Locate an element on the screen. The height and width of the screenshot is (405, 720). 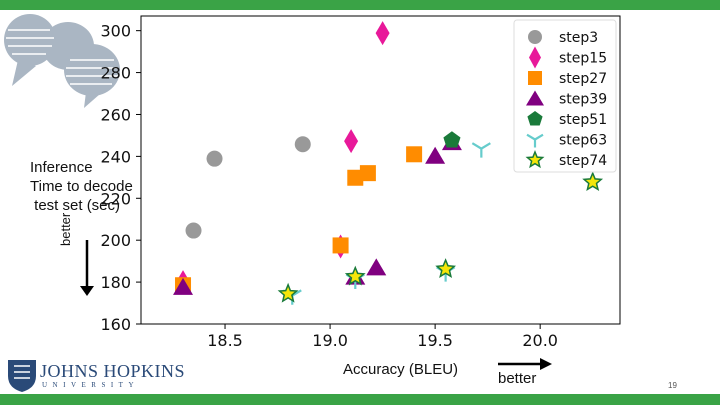
legend-marker-step74 is located at coordinates (535, 159).